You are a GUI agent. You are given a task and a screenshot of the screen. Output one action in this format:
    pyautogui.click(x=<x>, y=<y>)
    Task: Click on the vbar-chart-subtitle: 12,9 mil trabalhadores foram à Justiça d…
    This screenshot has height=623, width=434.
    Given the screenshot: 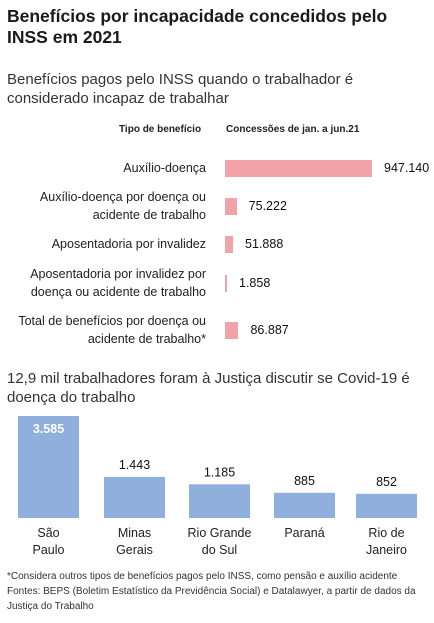 What is the action you would take?
    pyautogui.click(x=208, y=388)
    